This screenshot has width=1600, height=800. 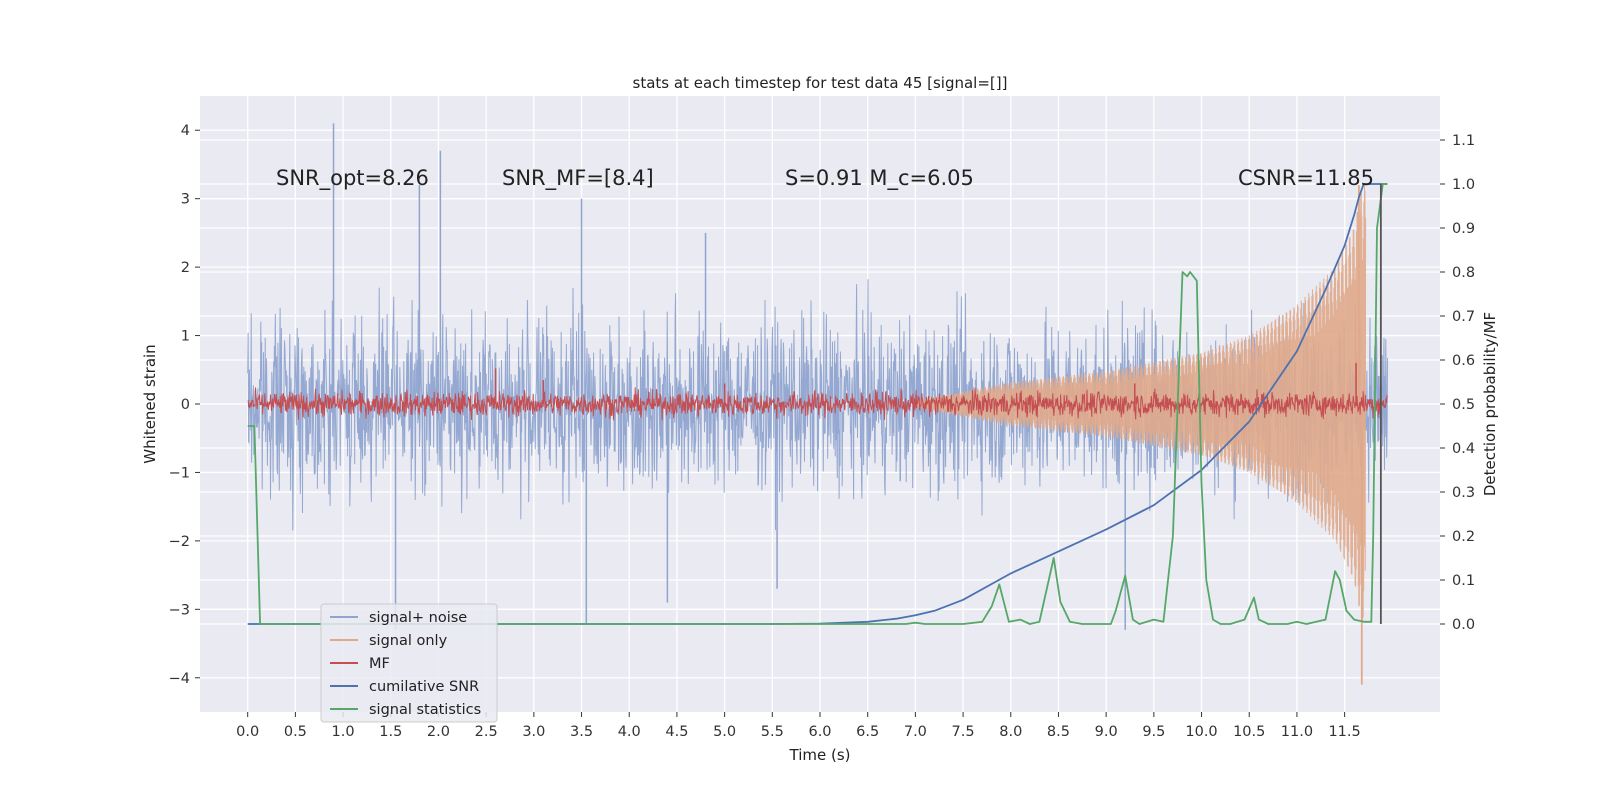 What do you see at coordinates (1306, 178) in the screenshot?
I see `annotation-csnr: CSNR=11.85` at bounding box center [1306, 178].